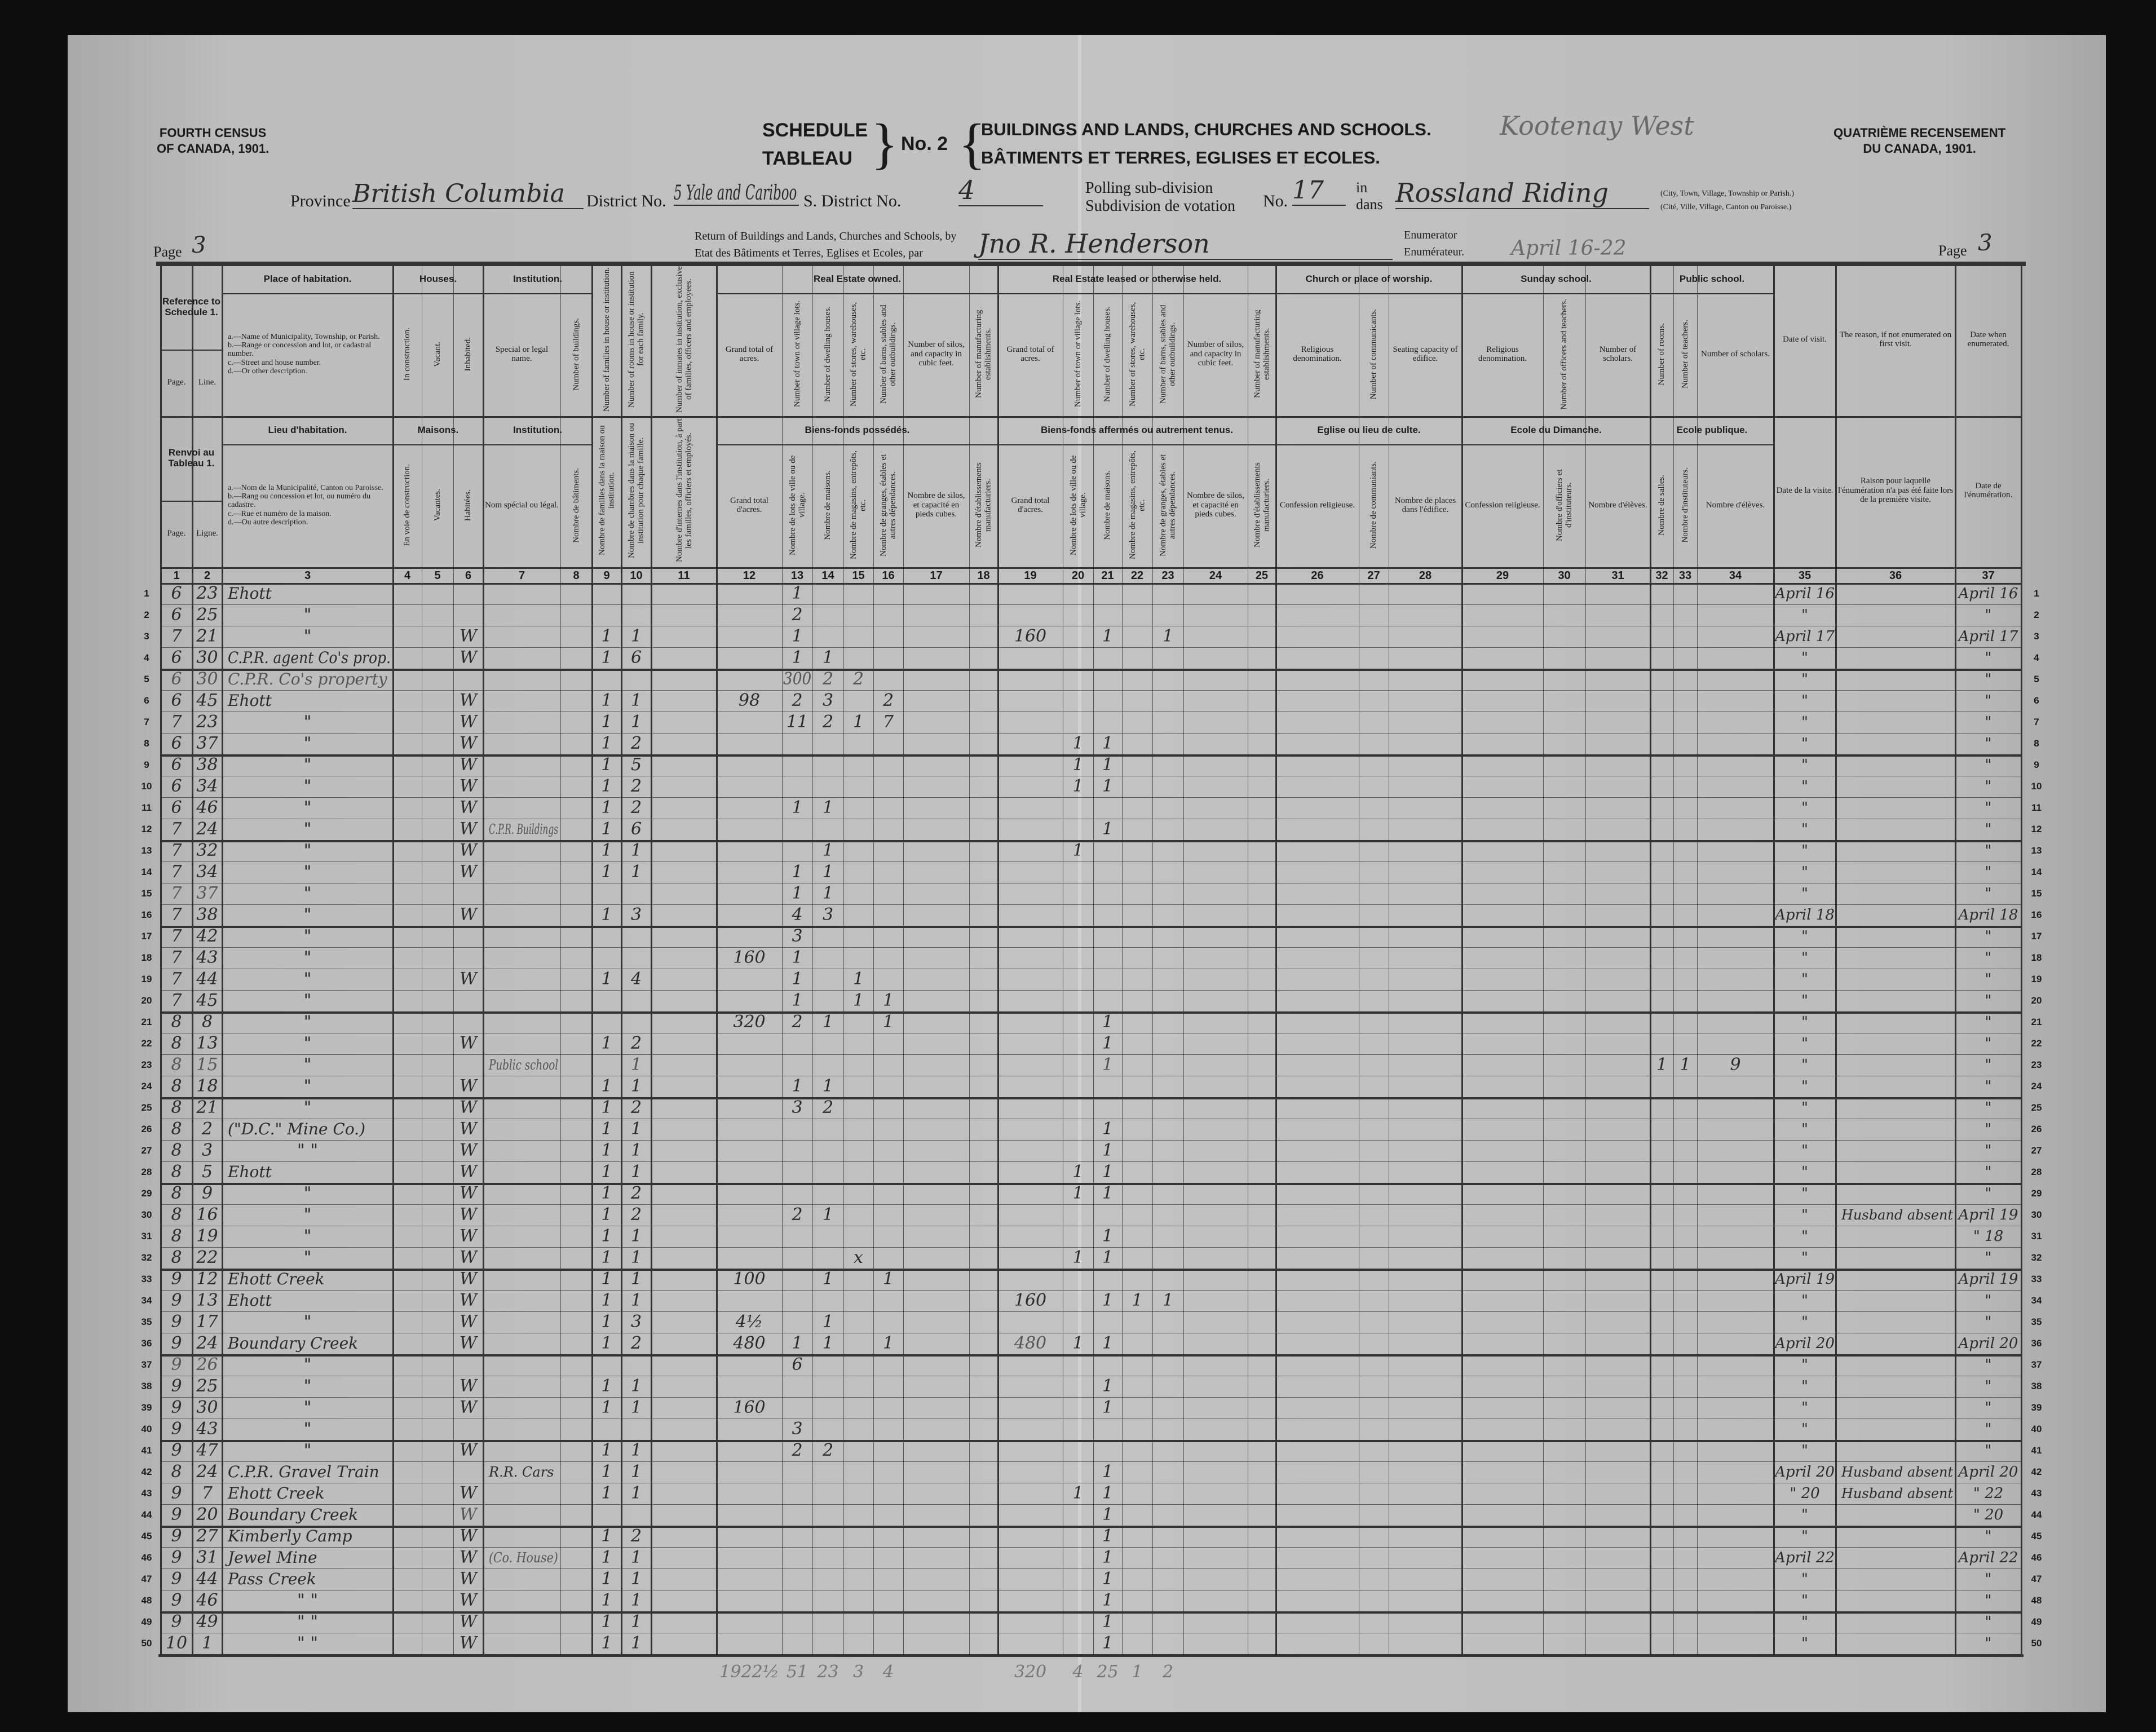 This screenshot has width=2156, height=1732. I want to click on cell-col-34: 9, so click(1735, 1065).